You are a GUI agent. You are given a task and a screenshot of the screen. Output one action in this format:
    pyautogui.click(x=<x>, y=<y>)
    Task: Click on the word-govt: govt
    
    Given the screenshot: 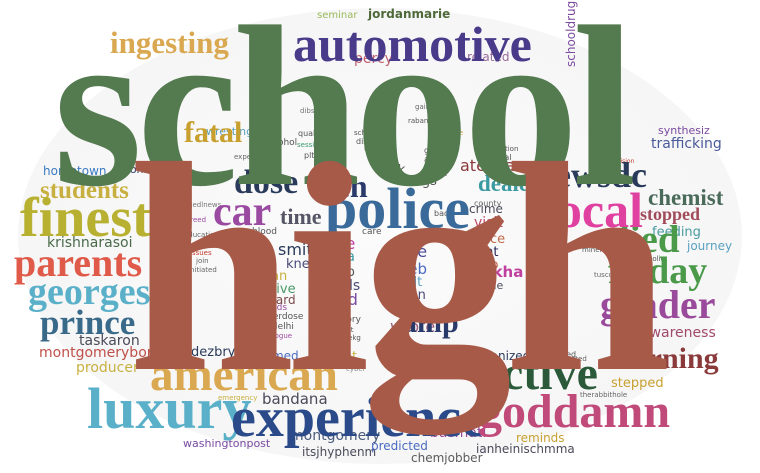 What is the action you would take?
    pyautogui.click(x=413, y=243)
    